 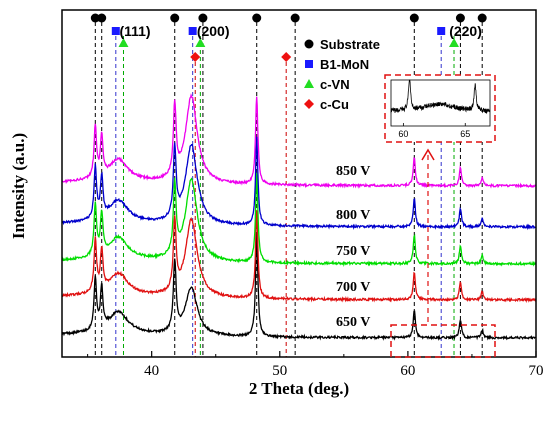 I want to click on inset-tick-label: 60, so click(x=403, y=134).